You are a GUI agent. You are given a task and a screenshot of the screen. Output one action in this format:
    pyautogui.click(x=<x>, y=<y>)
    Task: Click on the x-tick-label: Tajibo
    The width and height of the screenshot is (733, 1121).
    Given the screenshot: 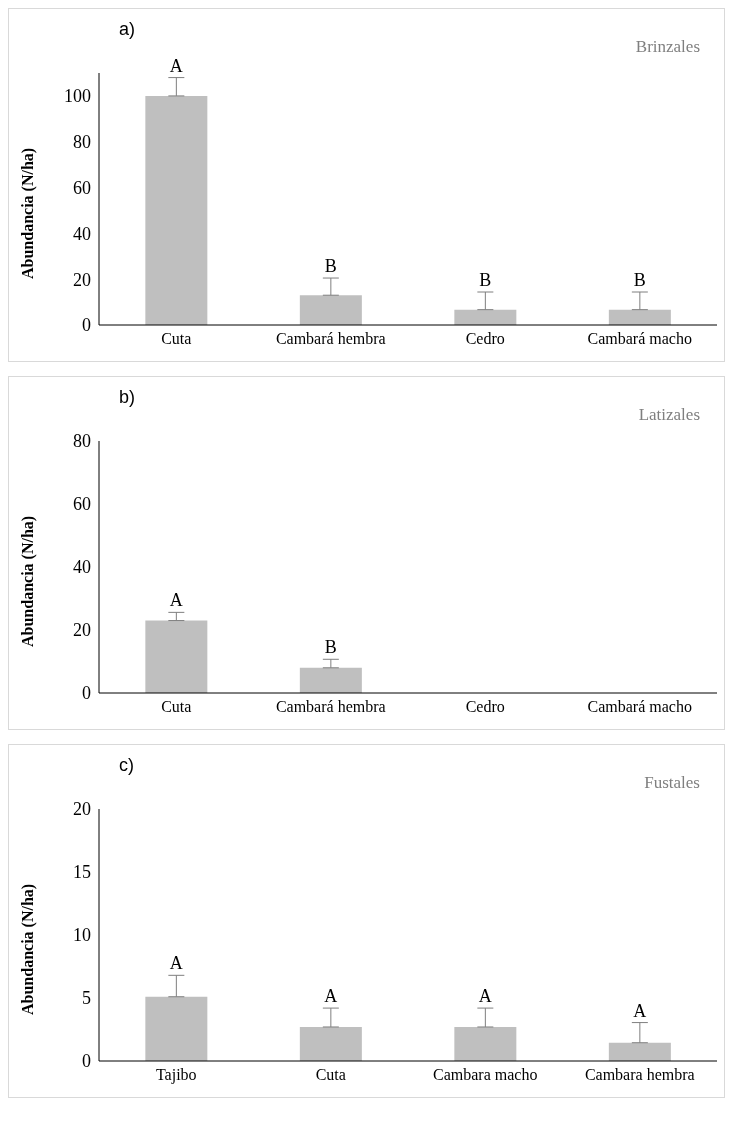 What is the action you would take?
    pyautogui.click(x=176, y=1075)
    